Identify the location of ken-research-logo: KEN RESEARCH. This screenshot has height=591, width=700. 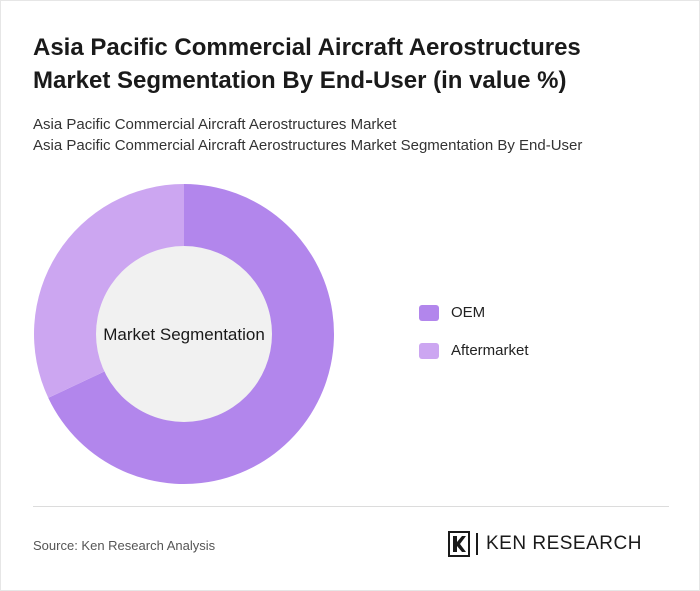
(545, 544).